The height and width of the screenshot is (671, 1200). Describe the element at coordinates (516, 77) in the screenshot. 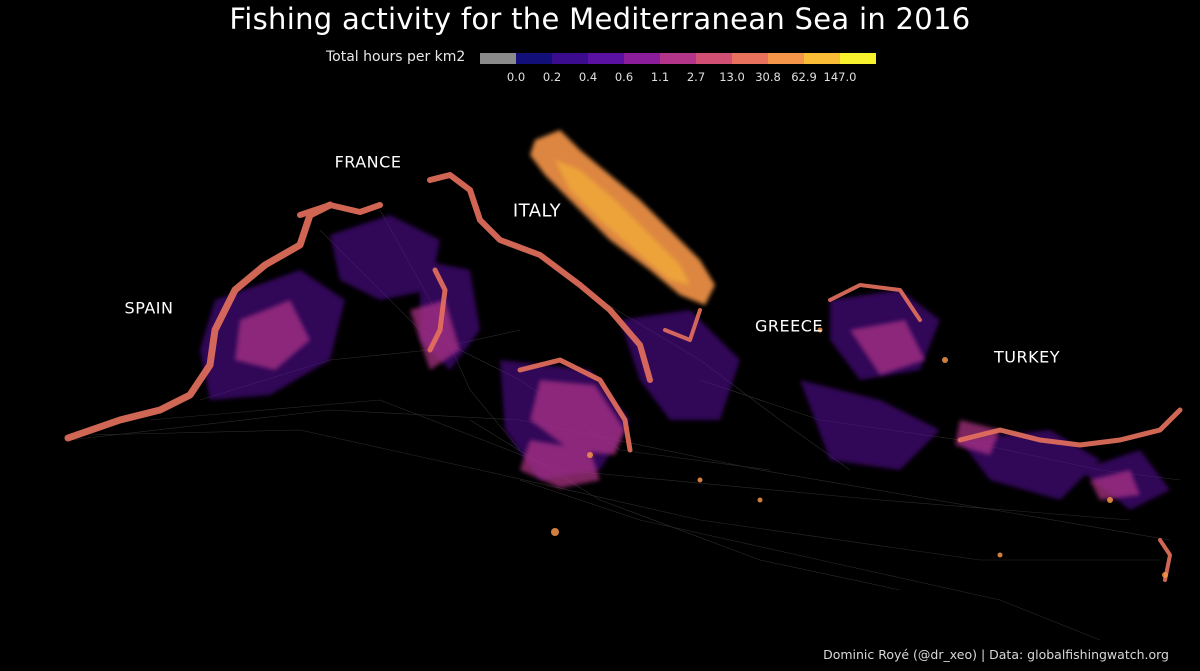

I see `legend-tick-label: 0.0` at that location.